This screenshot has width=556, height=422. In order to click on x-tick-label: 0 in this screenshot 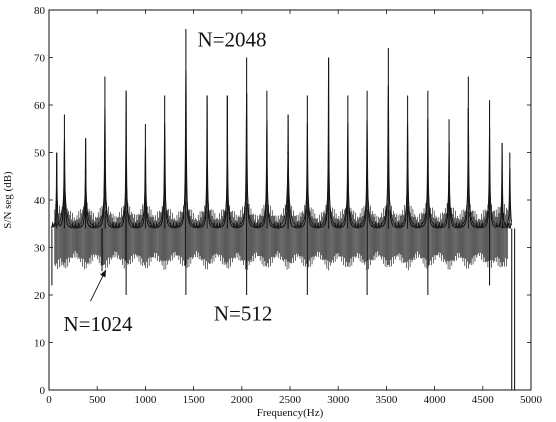, I will do `click(49, 400)`.